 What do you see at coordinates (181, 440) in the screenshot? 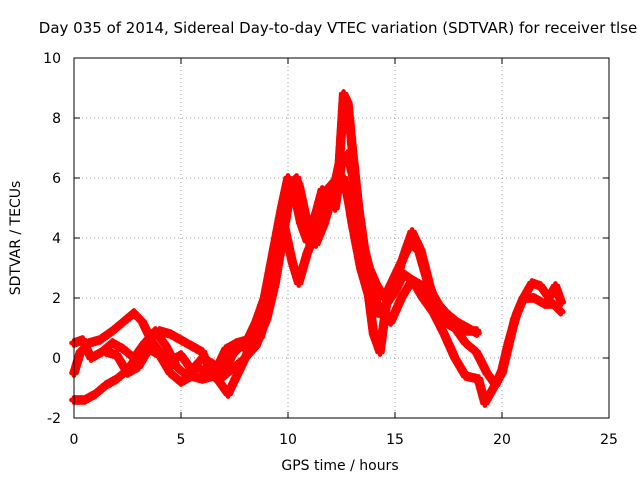
I see `x-tick-label: 5` at bounding box center [181, 440].